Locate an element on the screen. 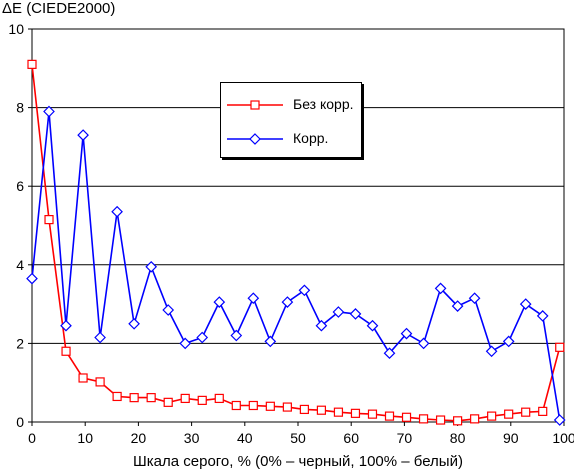 The width and height of the screenshot is (574, 472). legend: Без корр. Корр. is located at coordinates (291, 120).